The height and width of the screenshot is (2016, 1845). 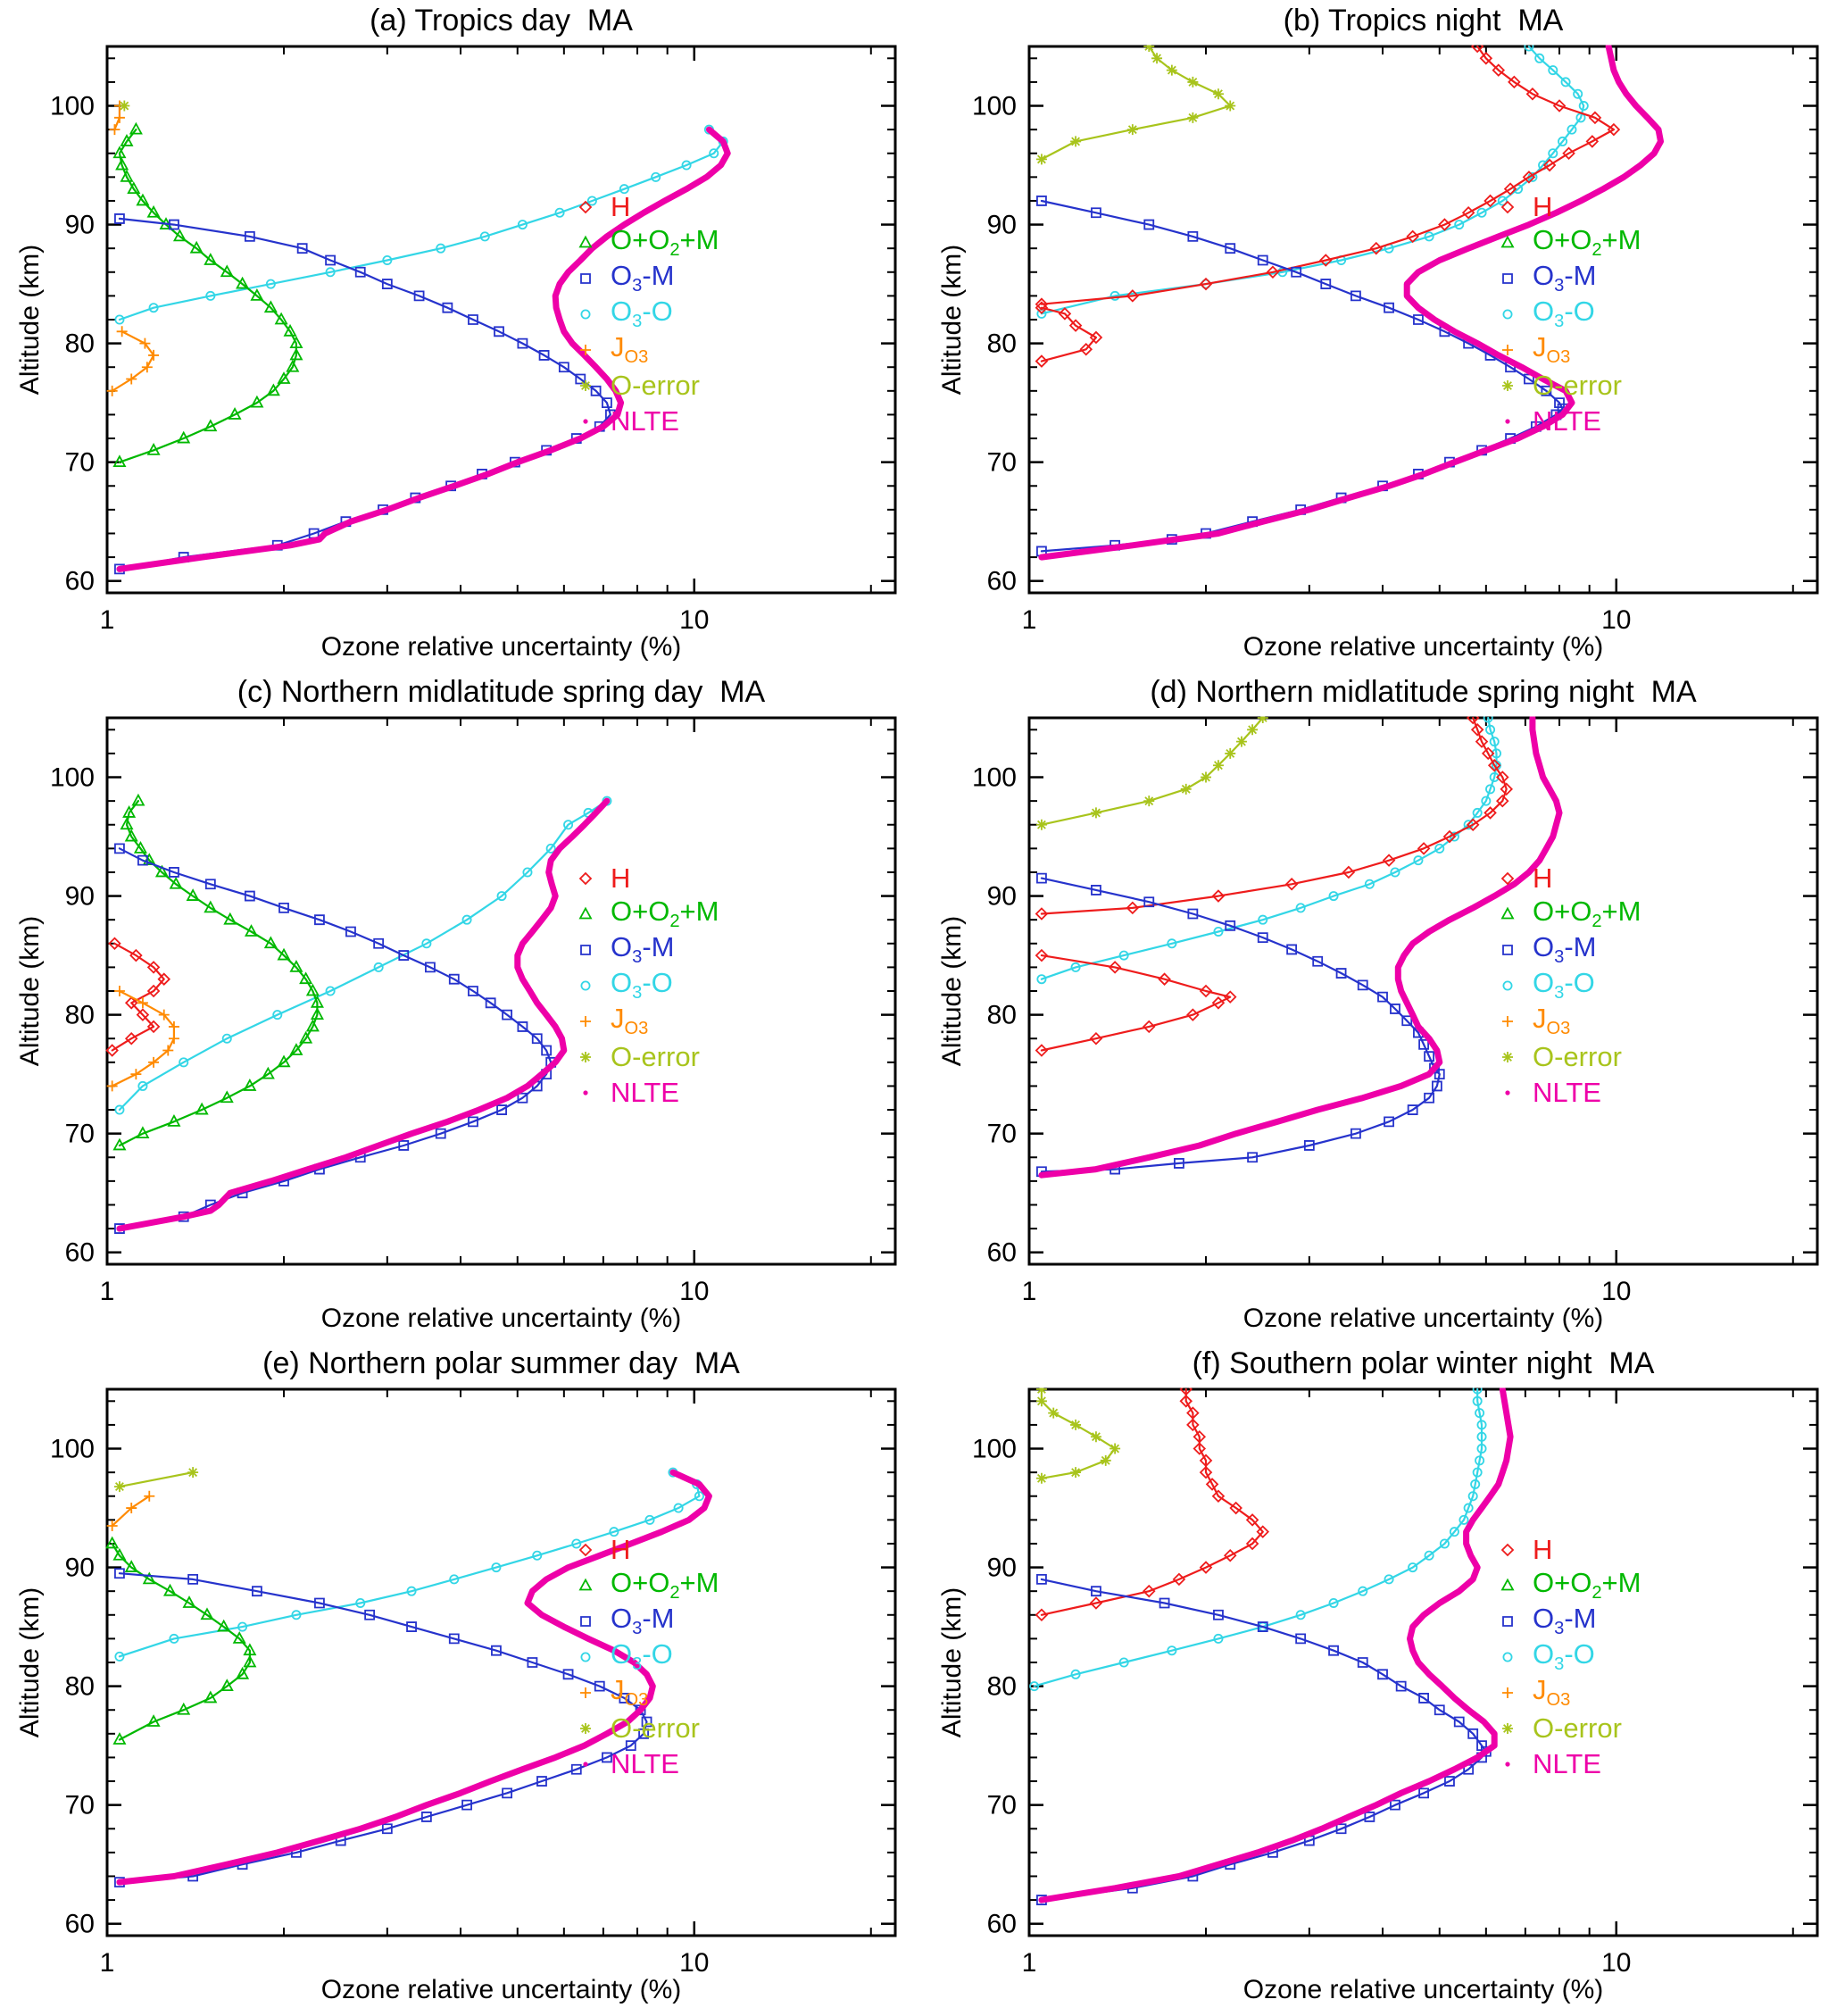 I want to click on panel-b-plot: 1 10 60 70 80 90 100, so click(x=1395, y=340).